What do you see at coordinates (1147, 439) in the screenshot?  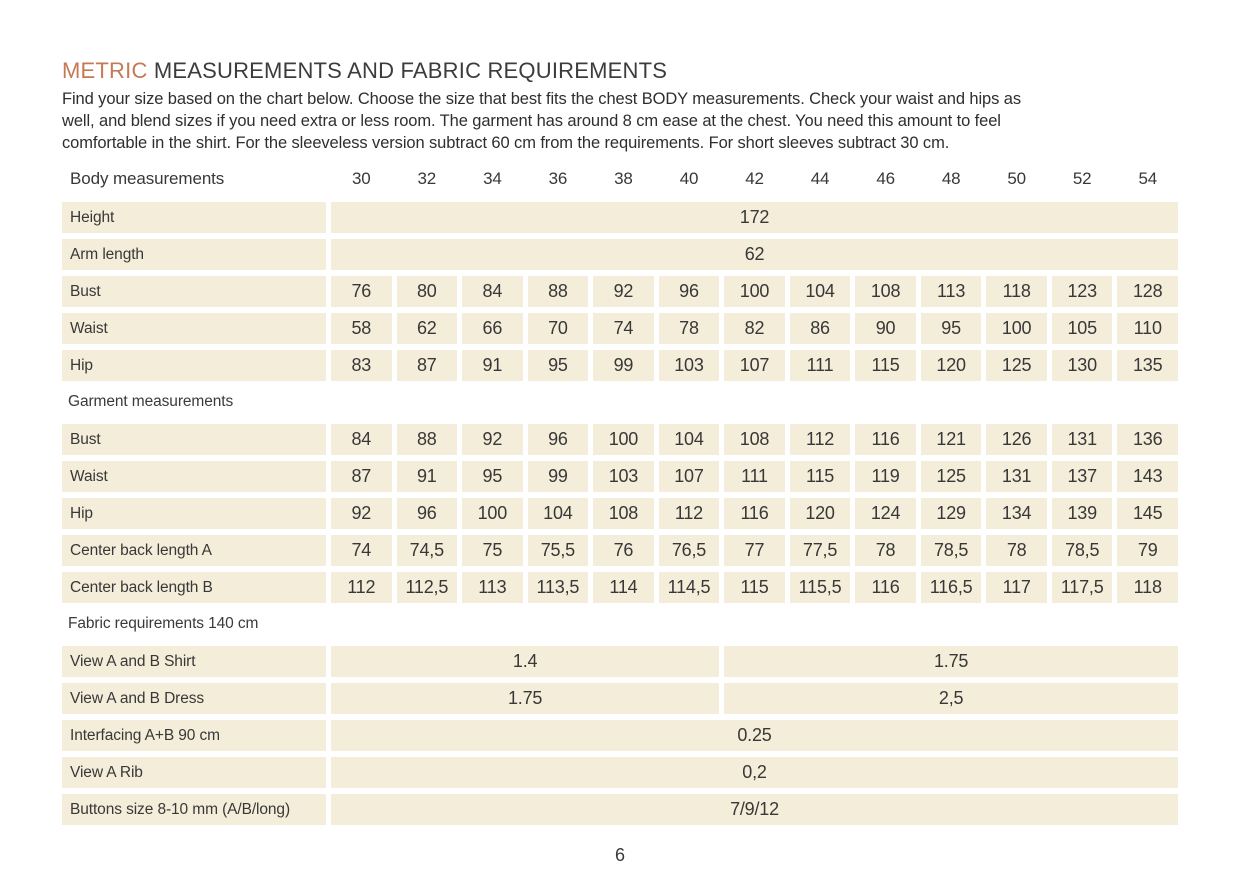 I see `value-cell: 136` at bounding box center [1147, 439].